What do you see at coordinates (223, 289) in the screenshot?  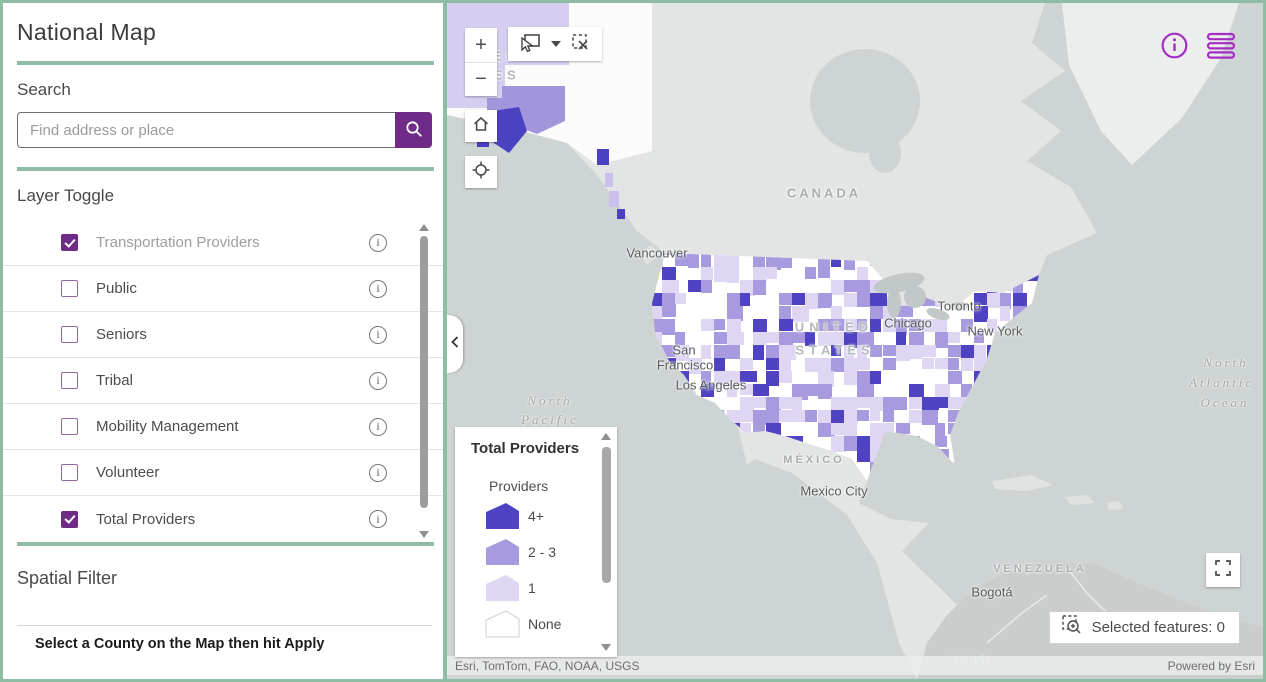 I see `layer-row-public: Public i` at bounding box center [223, 289].